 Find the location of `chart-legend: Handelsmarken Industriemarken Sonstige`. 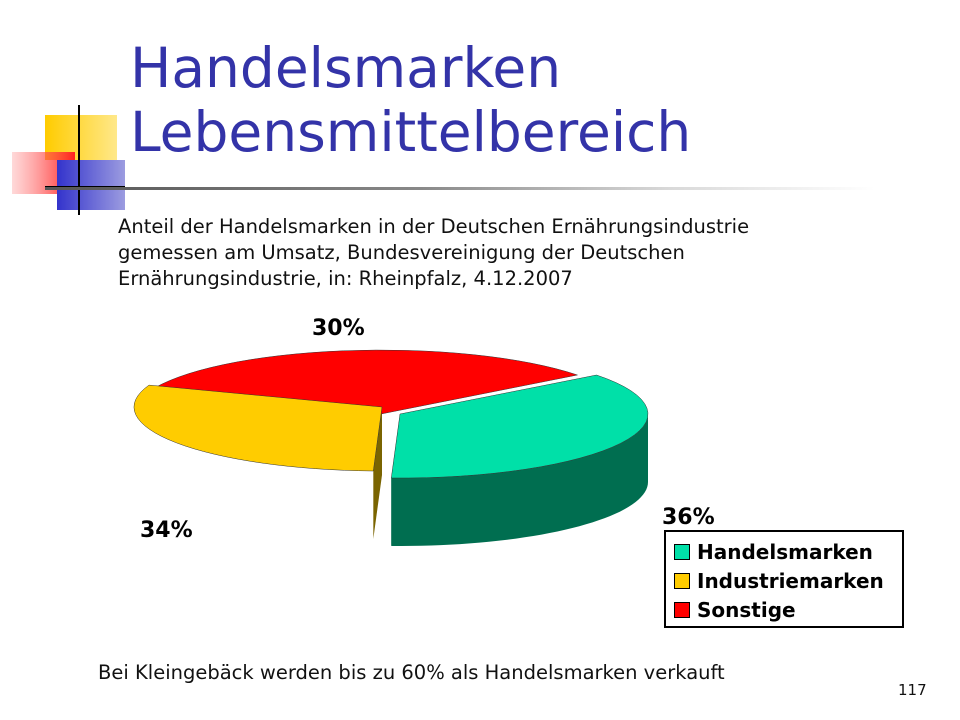

chart-legend: Handelsmarken Industriemarken Sonstige is located at coordinates (784, 579).